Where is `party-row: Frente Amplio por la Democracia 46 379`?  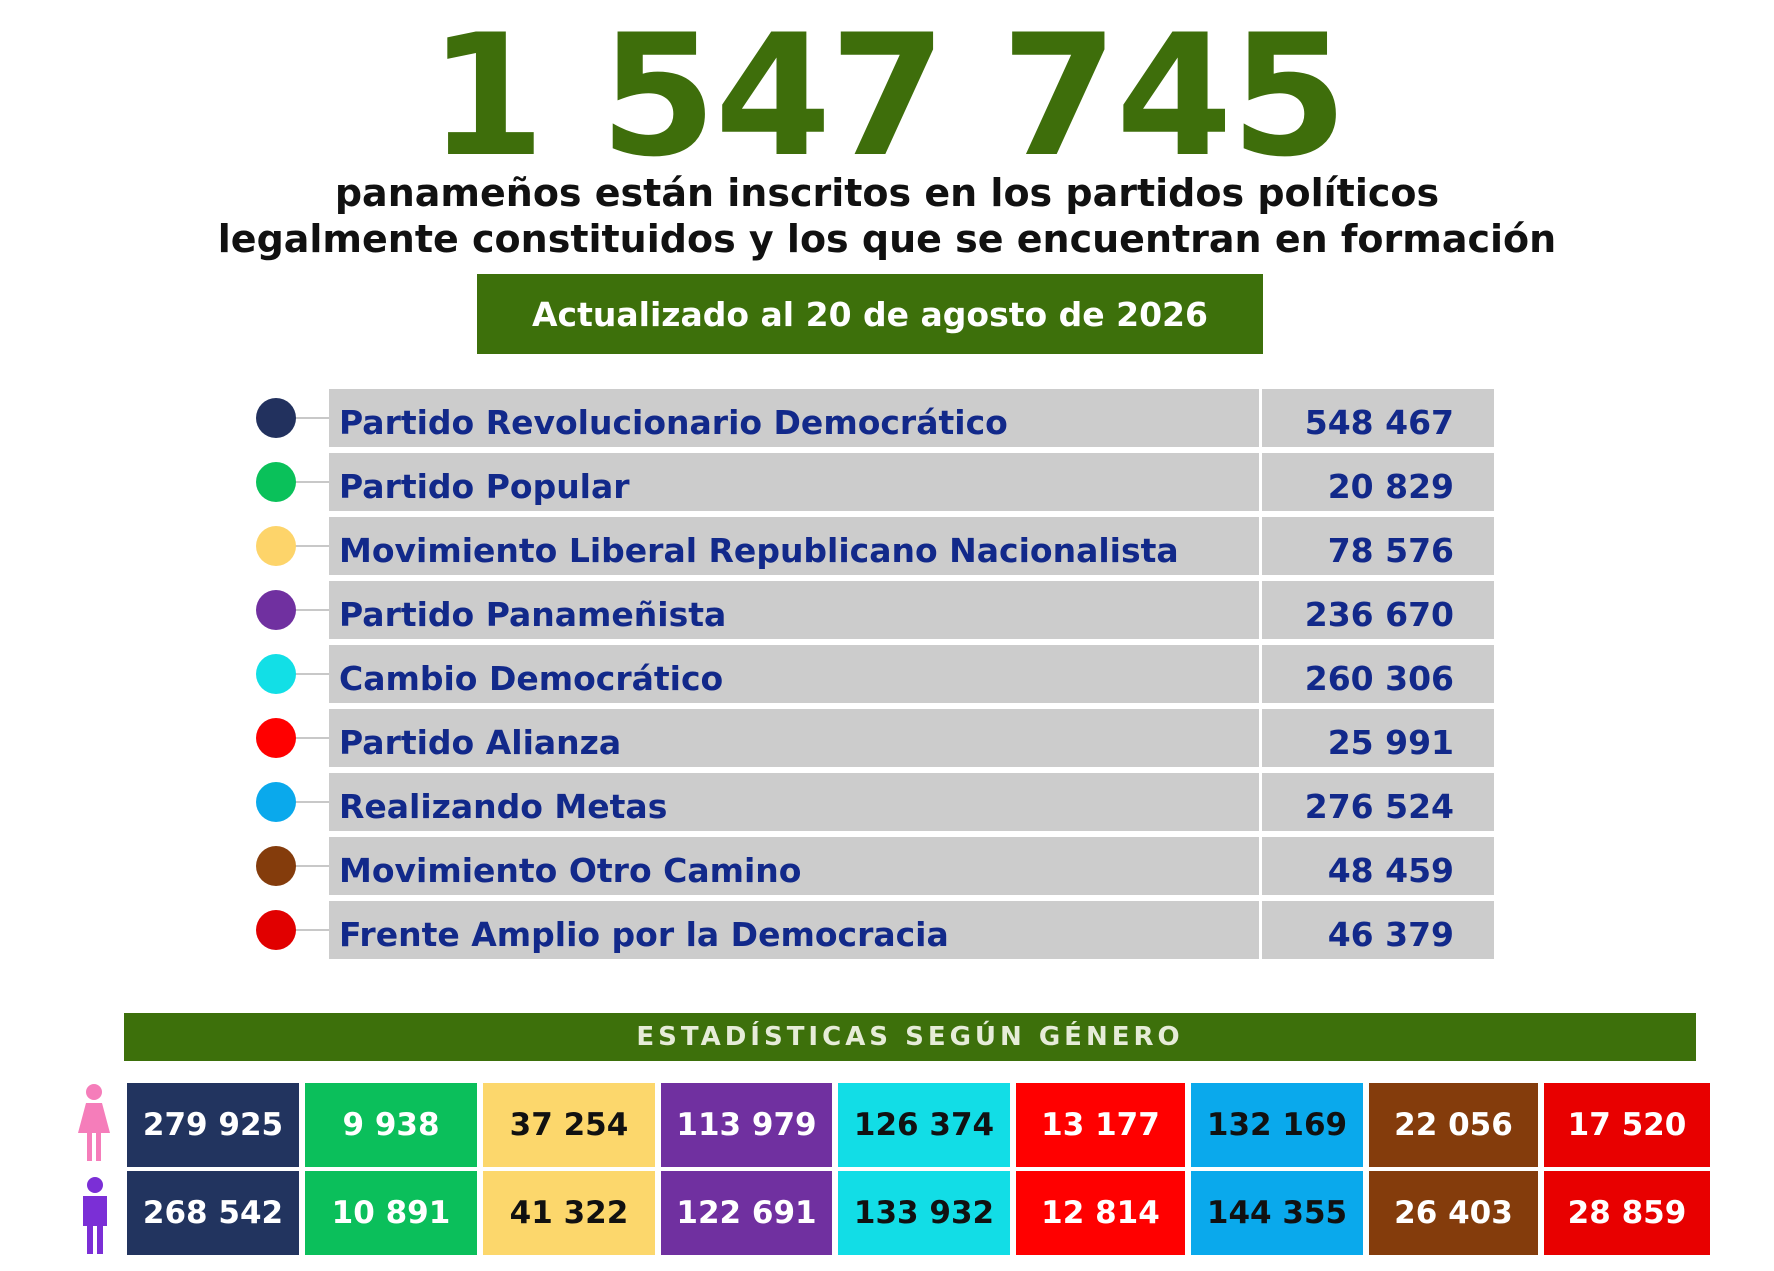 party-row: Frente Amplio por la Democracia 46 379 is located at coordinates (874, 930).